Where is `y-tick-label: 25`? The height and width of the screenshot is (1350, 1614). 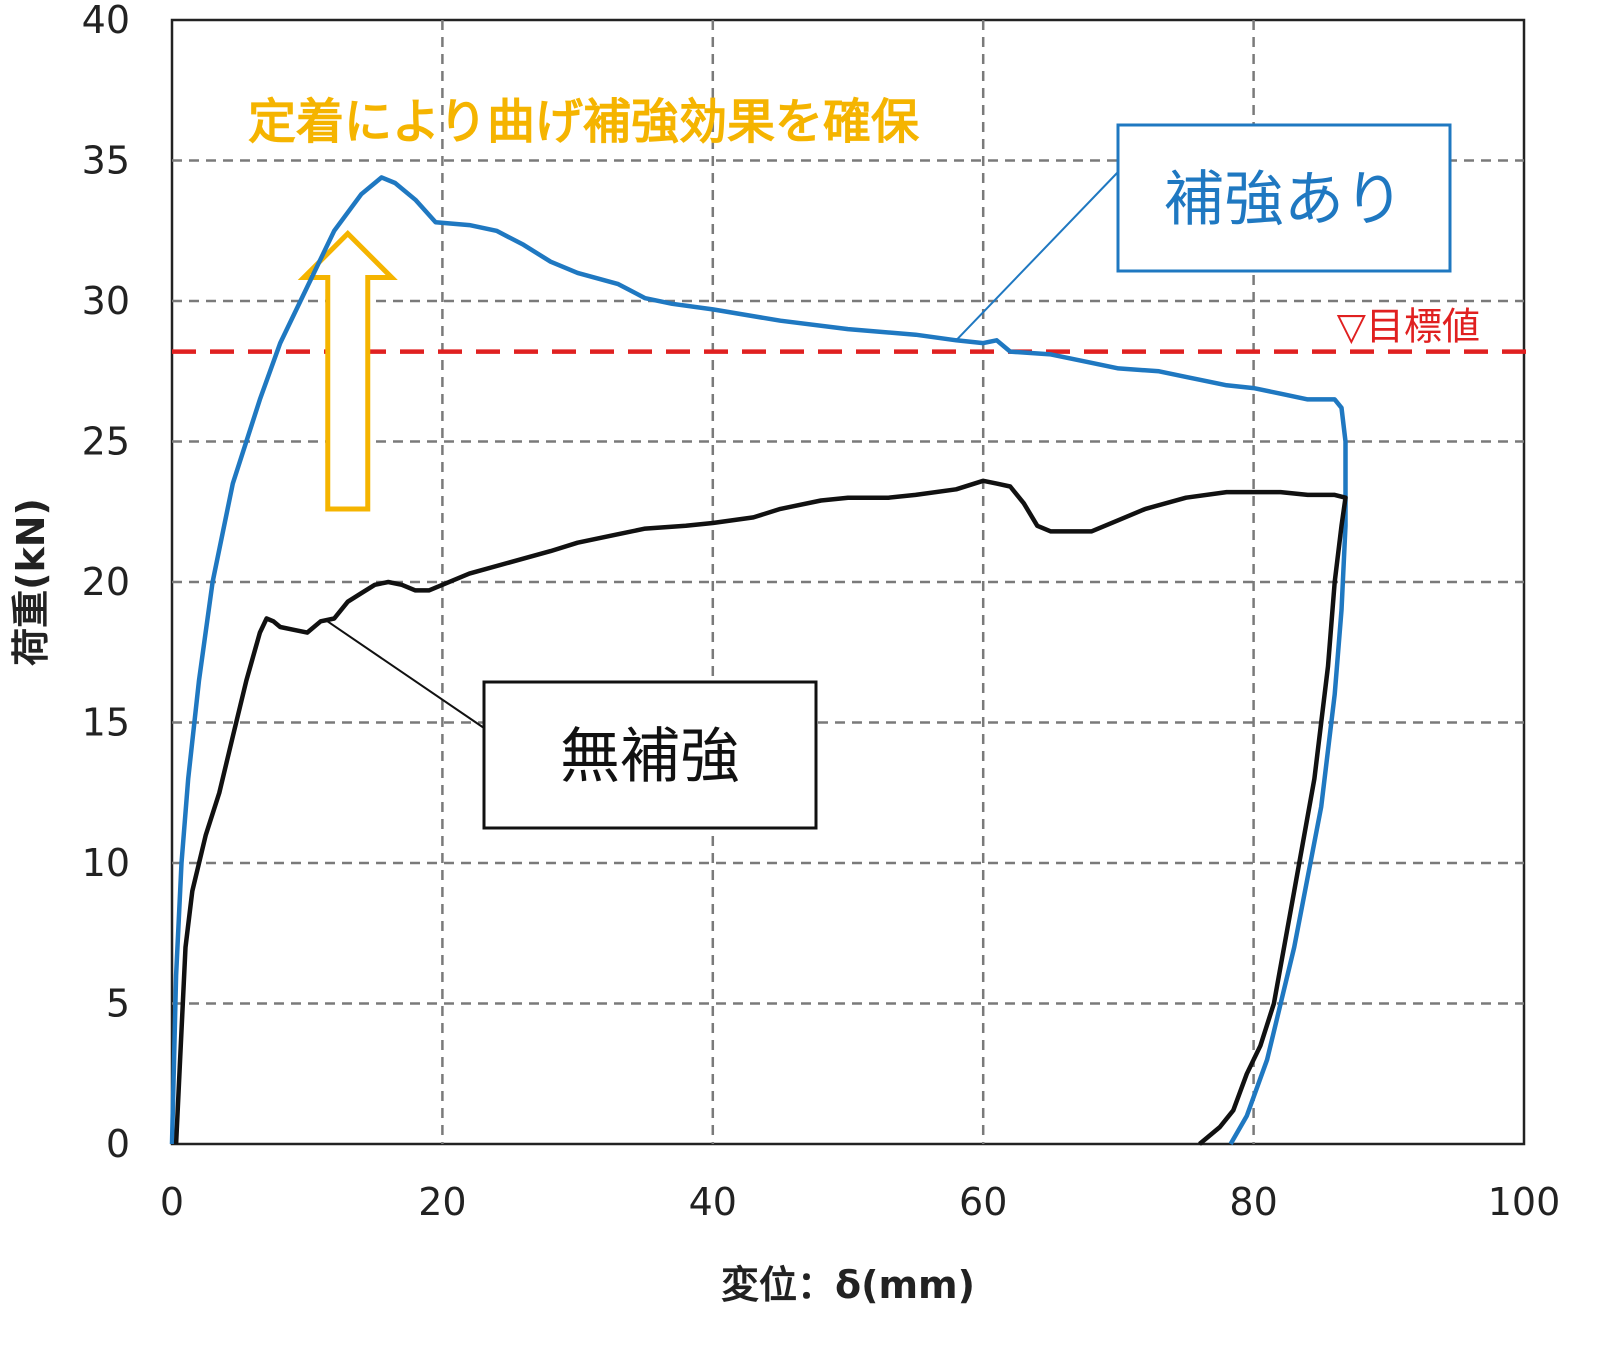
y-tick-label: 25 is located at coordinates (106, 442).